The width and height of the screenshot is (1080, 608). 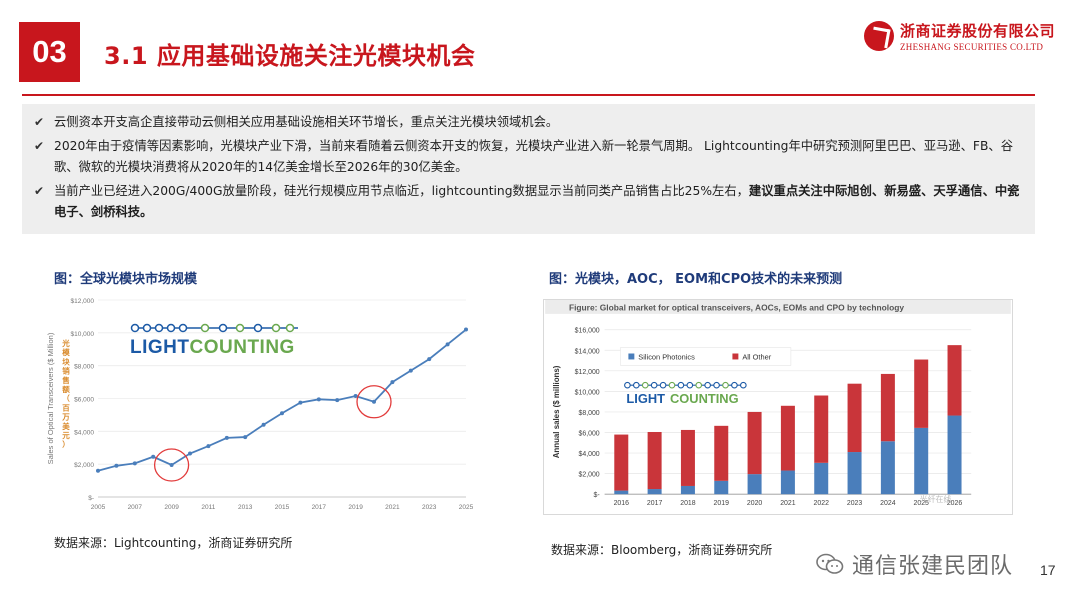 What do you see at coordinates (936, 499) in the screenshot?
I see `image-watermark: 光纤在线` at bounding box center [936, 499].